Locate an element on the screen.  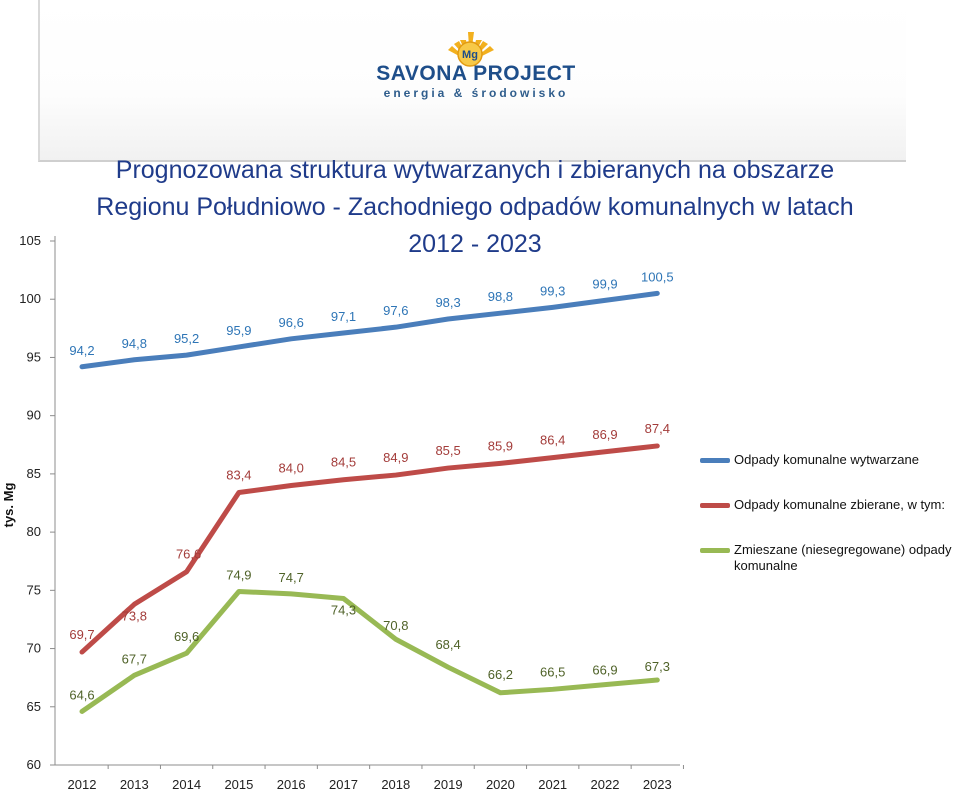
data-label: 97,6 is located at coordinates (395, 310).